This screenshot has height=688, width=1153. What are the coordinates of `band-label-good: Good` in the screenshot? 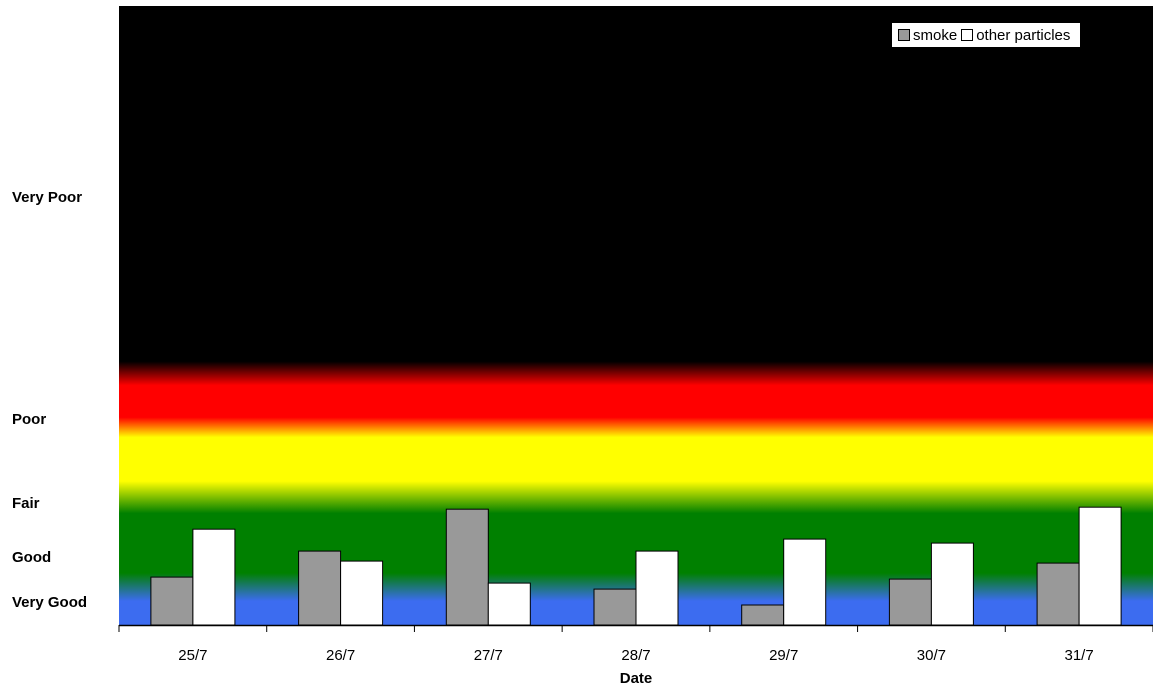 It's located at (31, 557).